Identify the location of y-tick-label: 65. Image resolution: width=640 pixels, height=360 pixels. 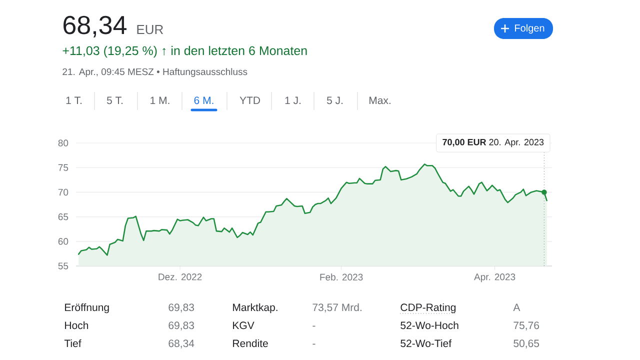
(63, 216).